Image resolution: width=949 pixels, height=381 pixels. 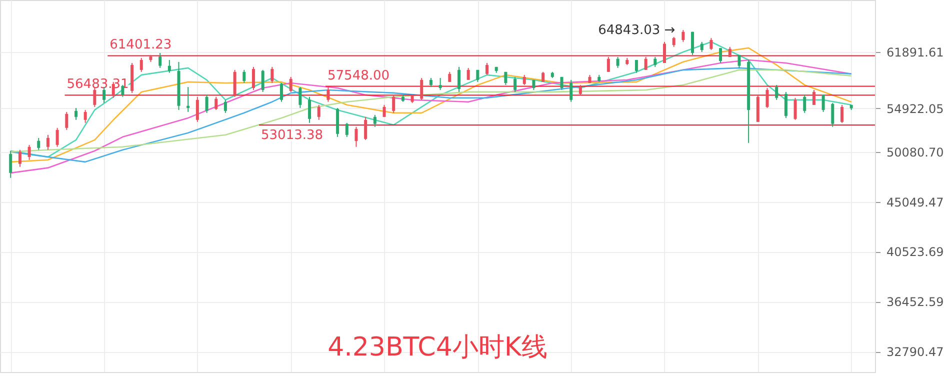 What do you see at coordinates (292, 135) in the screenshot?
I see `ref-line-label: 53013.38` at bounding box center [292, 135].